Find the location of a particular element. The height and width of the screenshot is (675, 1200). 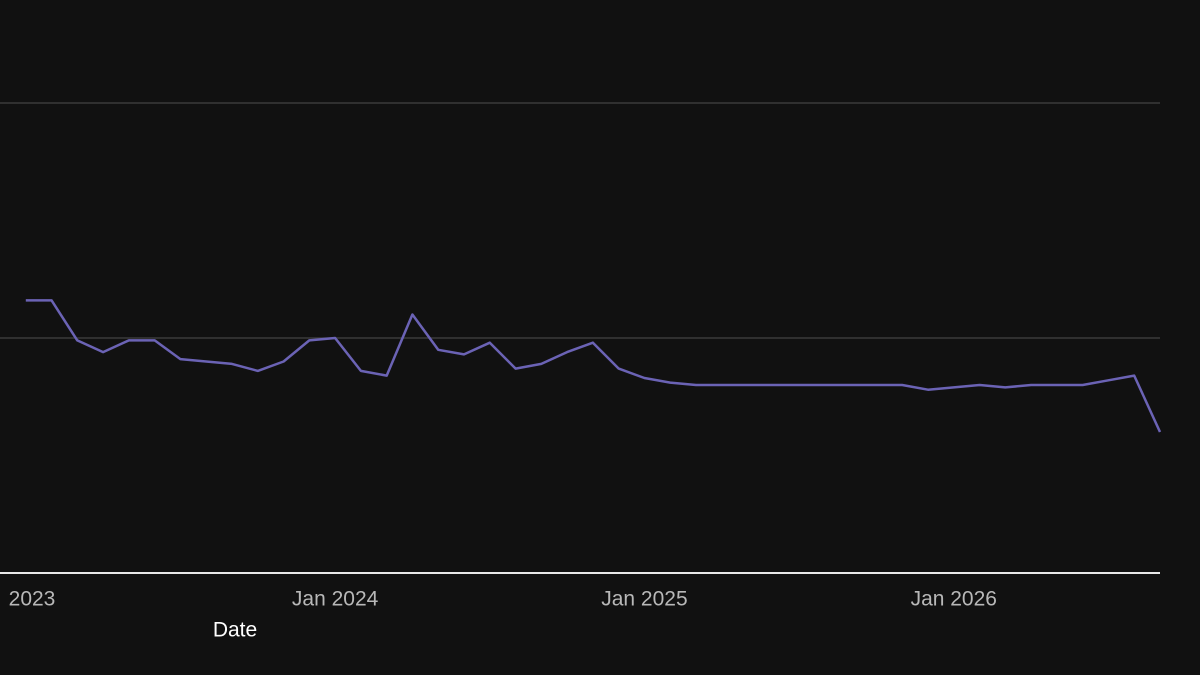

x-tick-label: Jan 2024 is located at coordinates (335, 599).